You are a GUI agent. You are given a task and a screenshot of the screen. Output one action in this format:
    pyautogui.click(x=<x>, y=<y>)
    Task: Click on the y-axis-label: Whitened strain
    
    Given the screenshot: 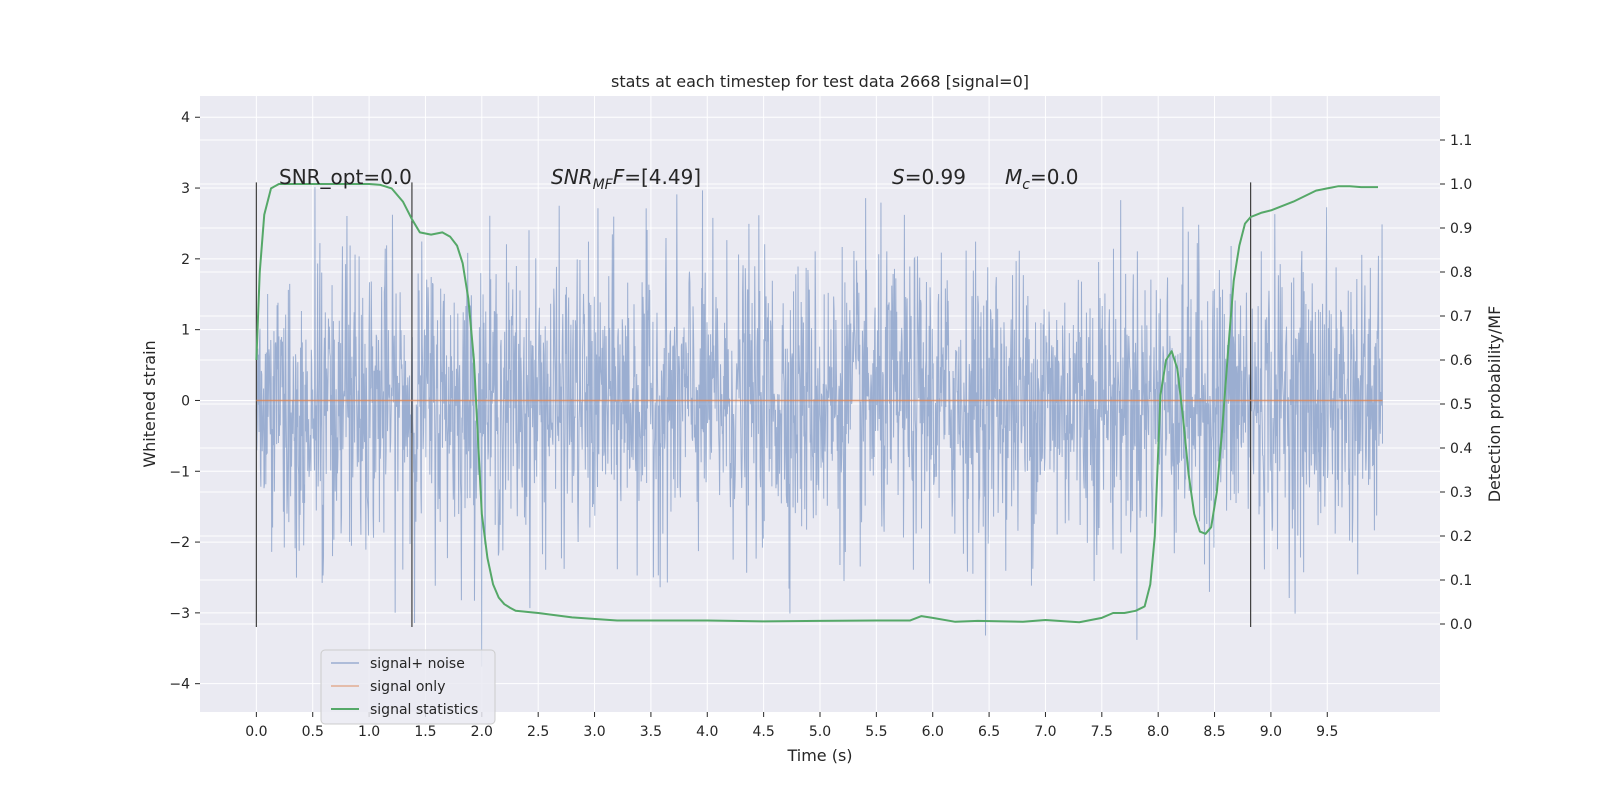 What is the action you would take?
    pyautogui.click(x=149, y=403)
    